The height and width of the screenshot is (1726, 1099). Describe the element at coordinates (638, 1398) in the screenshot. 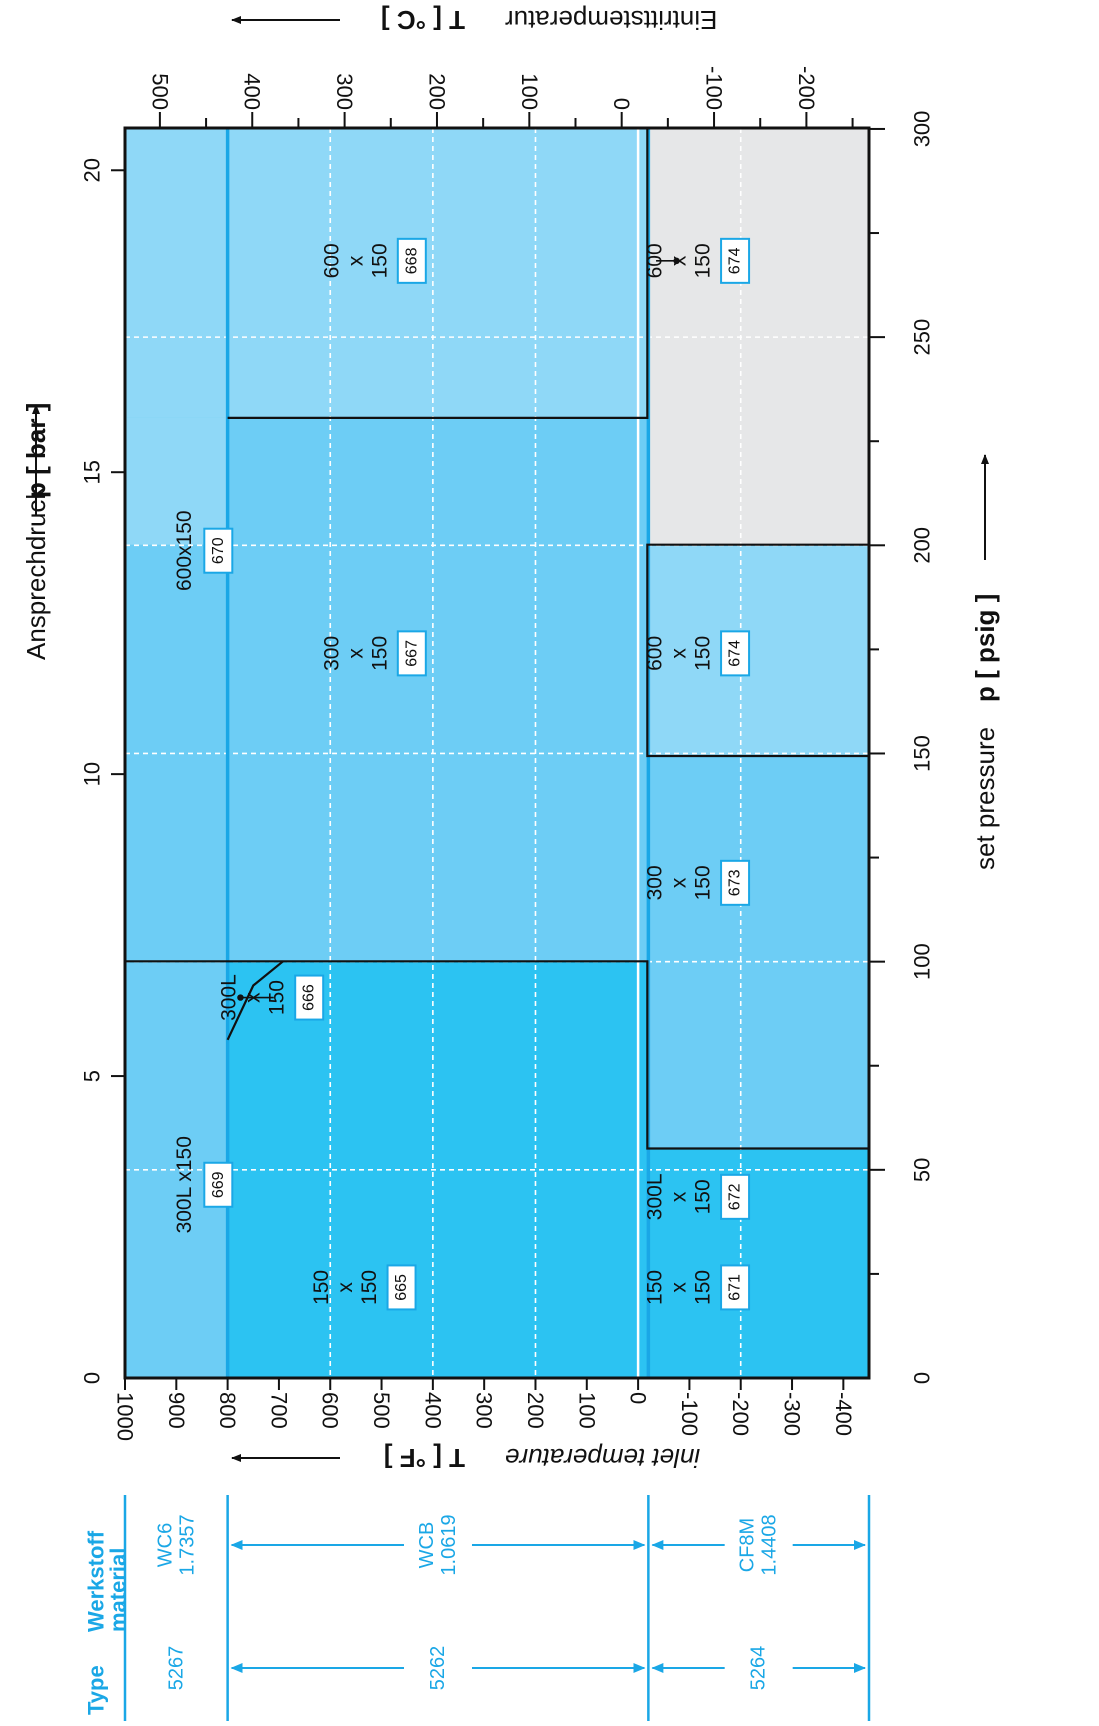

I see `y-tick-label: 0` at that location.